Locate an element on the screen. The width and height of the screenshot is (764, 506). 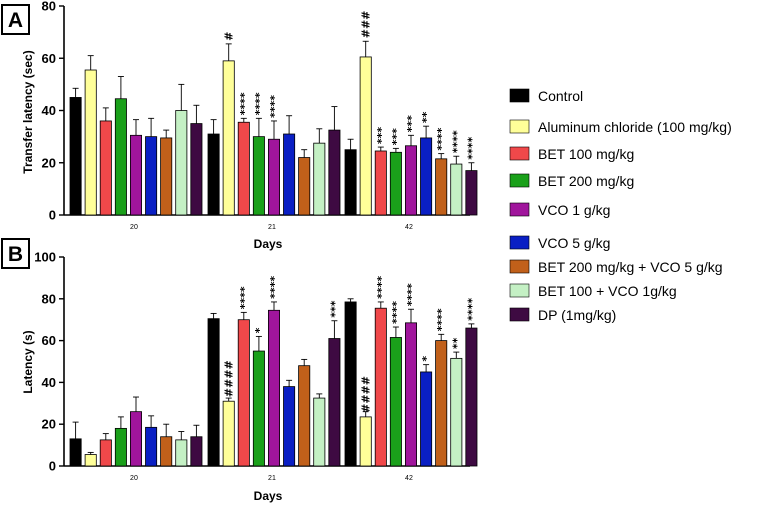
legend-label: DP (1mg/kg) is located at coordinates (577, 315).